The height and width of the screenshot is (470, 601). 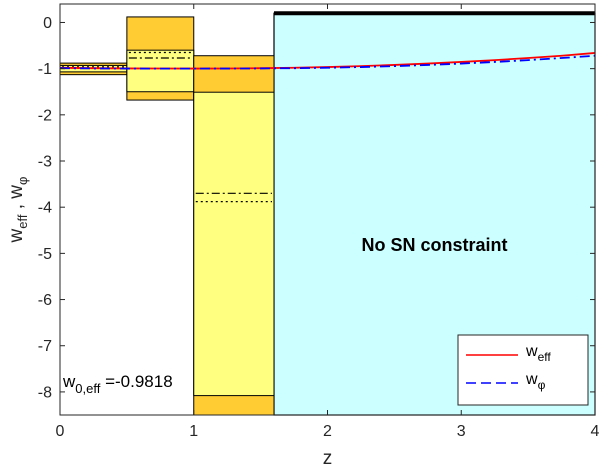 What do you see at coordinates (45, 69) in the screenshot?
I see `y-tick-label: -1` at bounding box center [45, 69].